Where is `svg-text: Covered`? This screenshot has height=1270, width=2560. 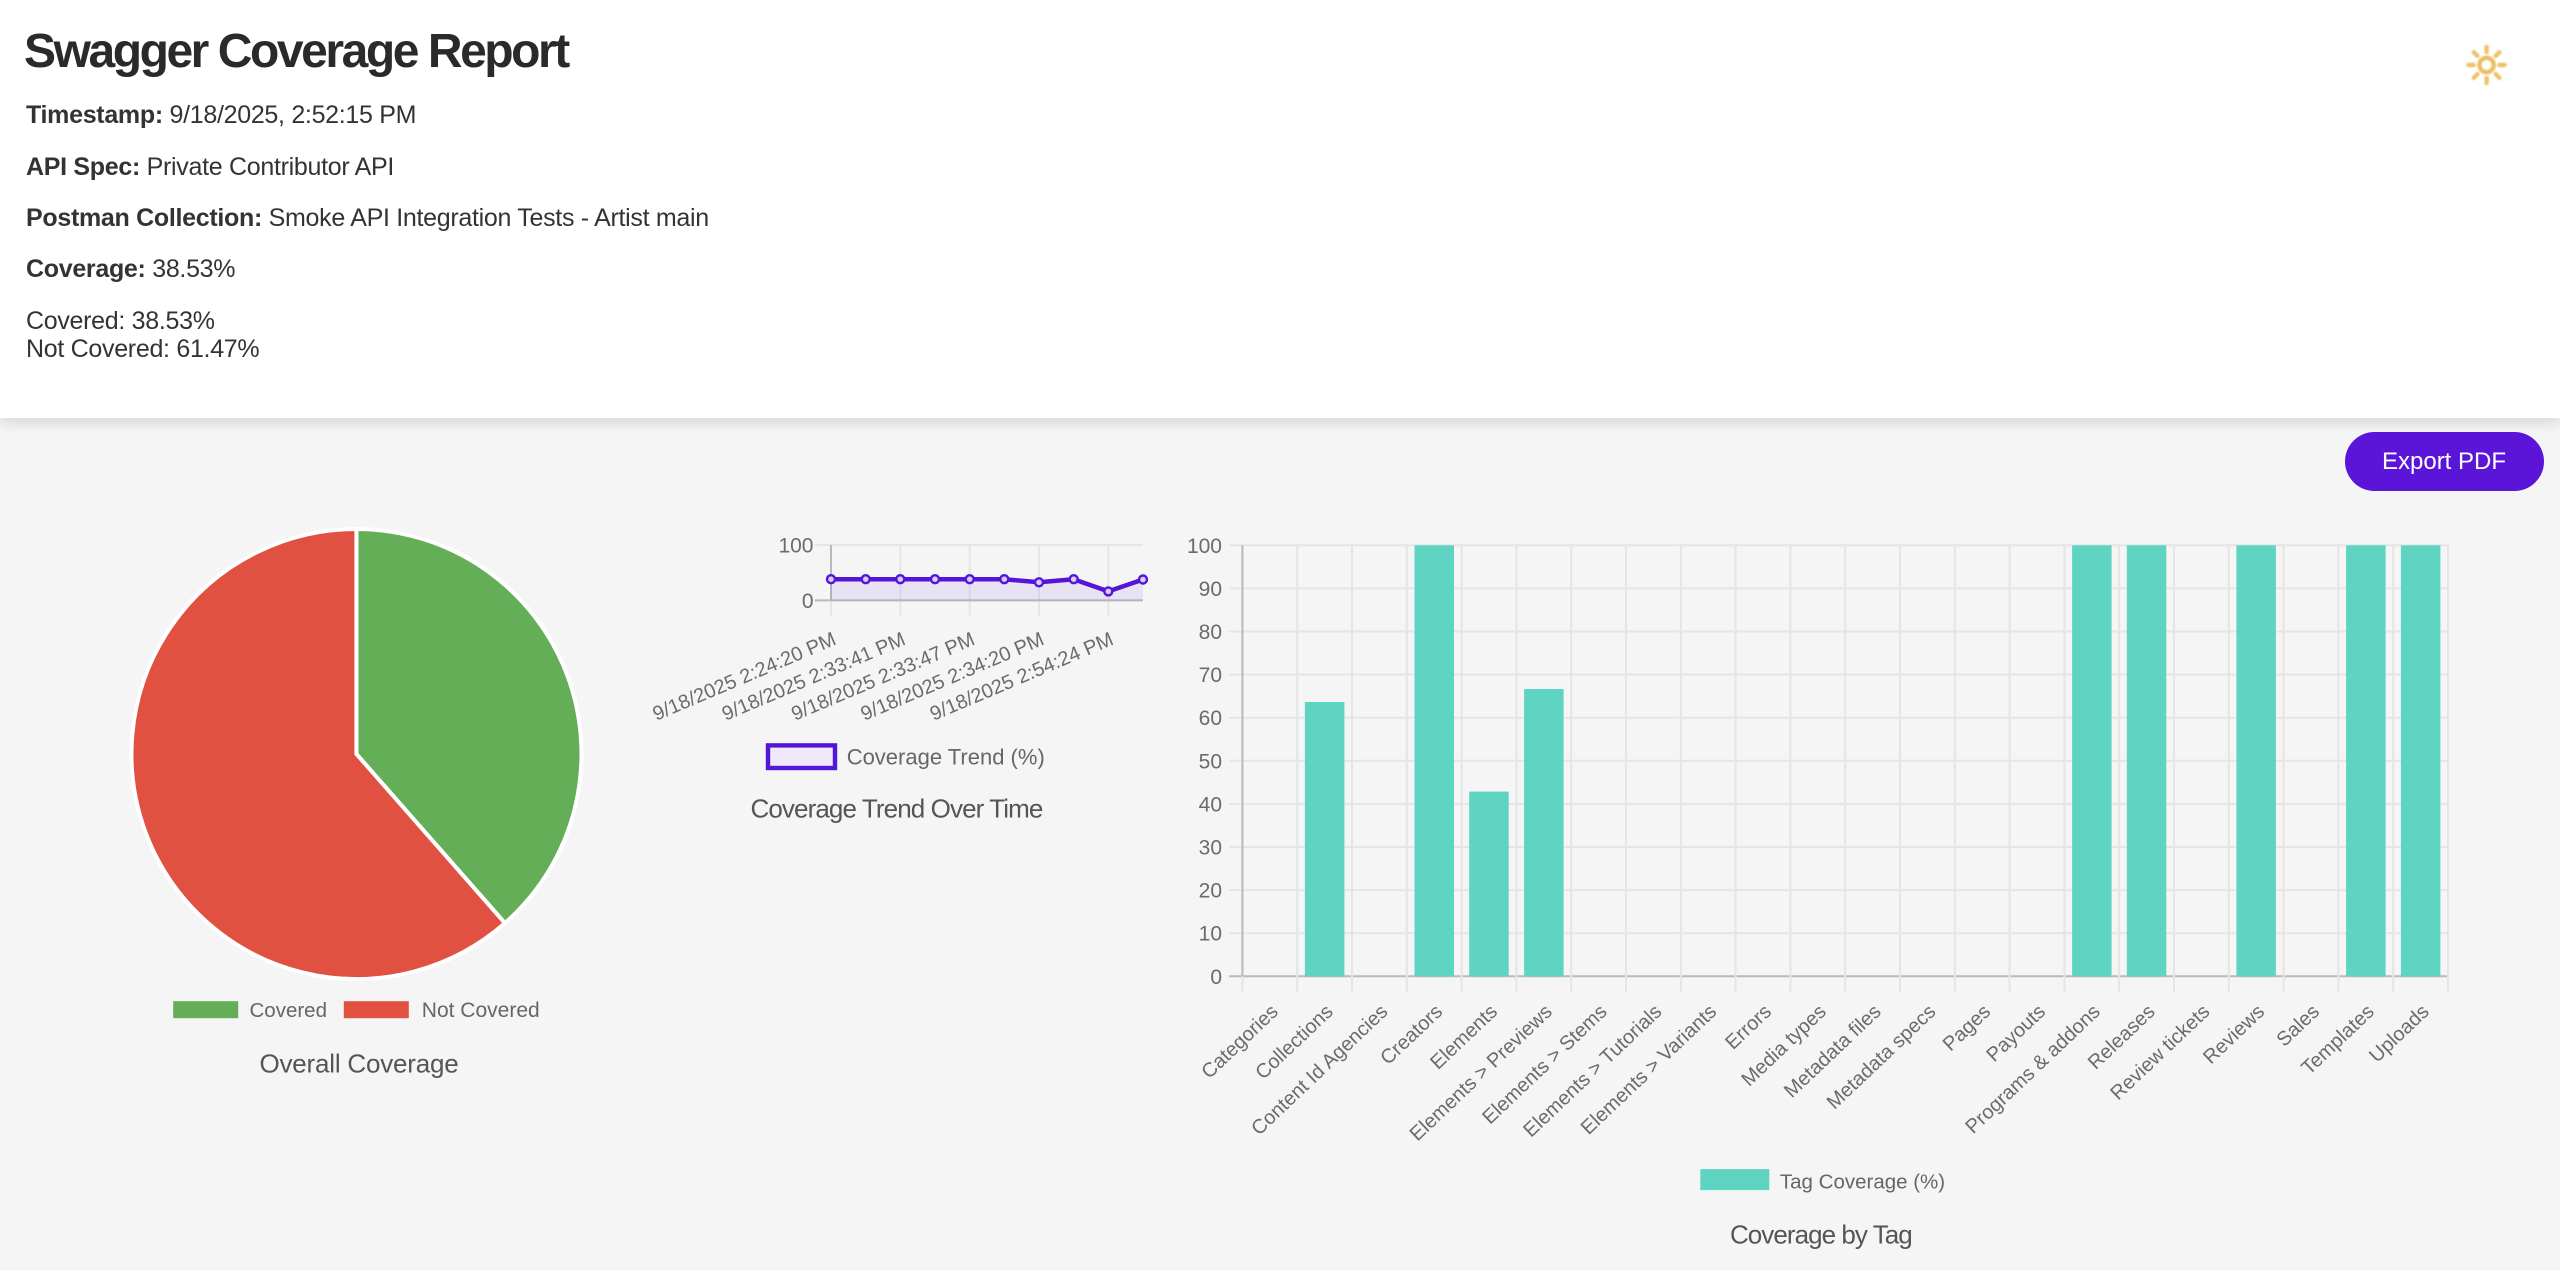
svg-text: Covered is located at coordinates (289, 1010).